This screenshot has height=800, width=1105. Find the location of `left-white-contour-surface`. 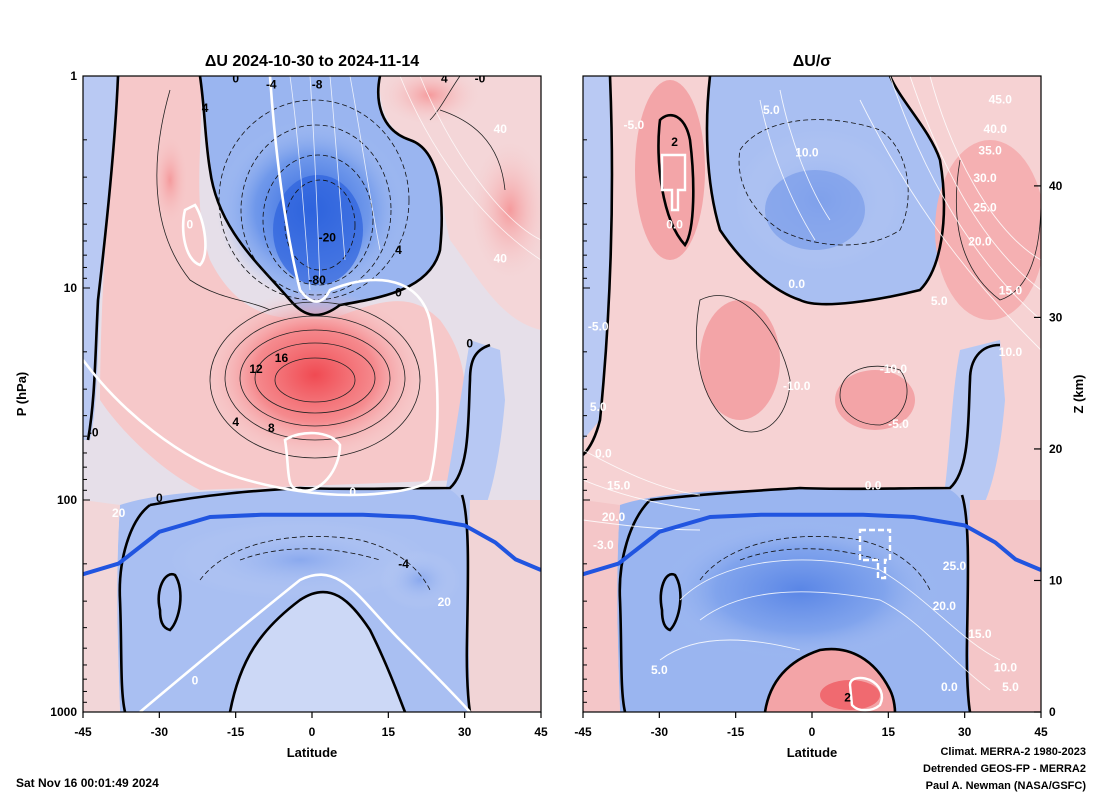

left-white-contour-surface is located at coordinates (305, 642).